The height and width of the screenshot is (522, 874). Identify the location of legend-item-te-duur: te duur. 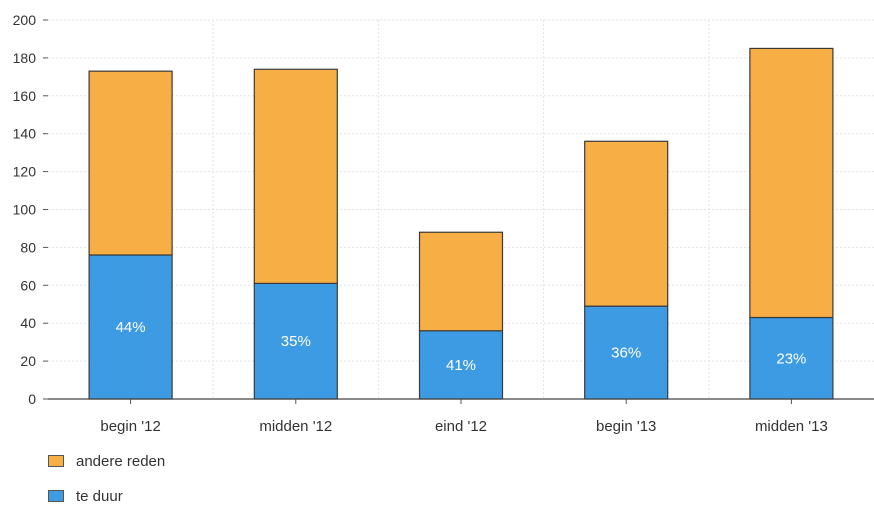
(106, 496).